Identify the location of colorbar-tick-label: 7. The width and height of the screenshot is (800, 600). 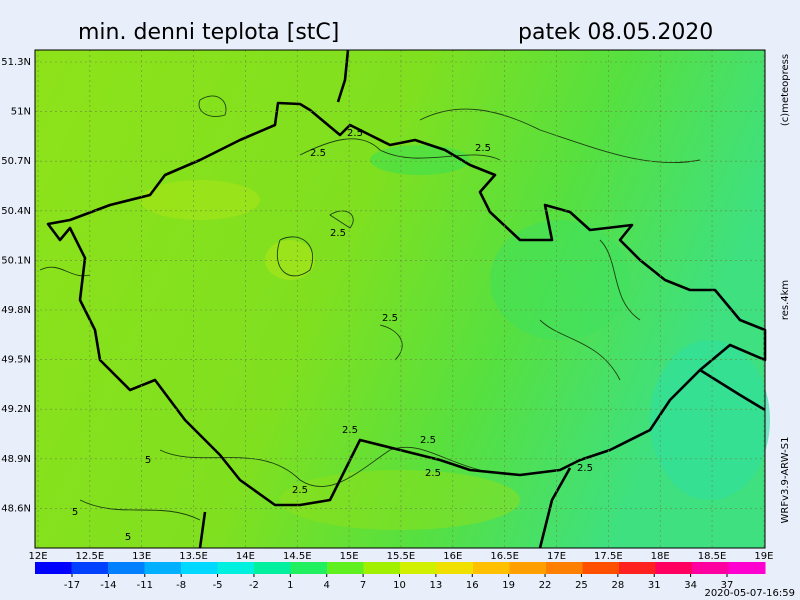
(363, 585).